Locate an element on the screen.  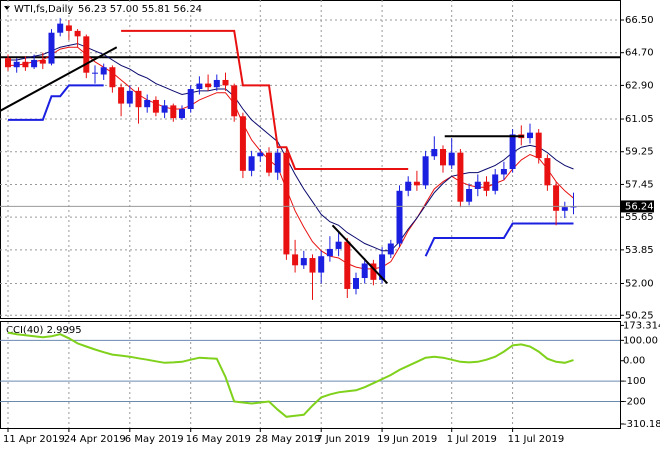
y-tick-label: 50.25 is located at coordinates (639, 315).